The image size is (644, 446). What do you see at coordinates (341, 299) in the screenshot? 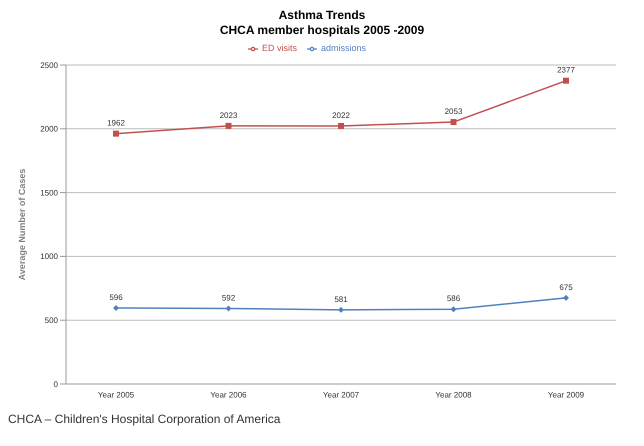
I see `data-label: 581` at bounding box center [341, 299].